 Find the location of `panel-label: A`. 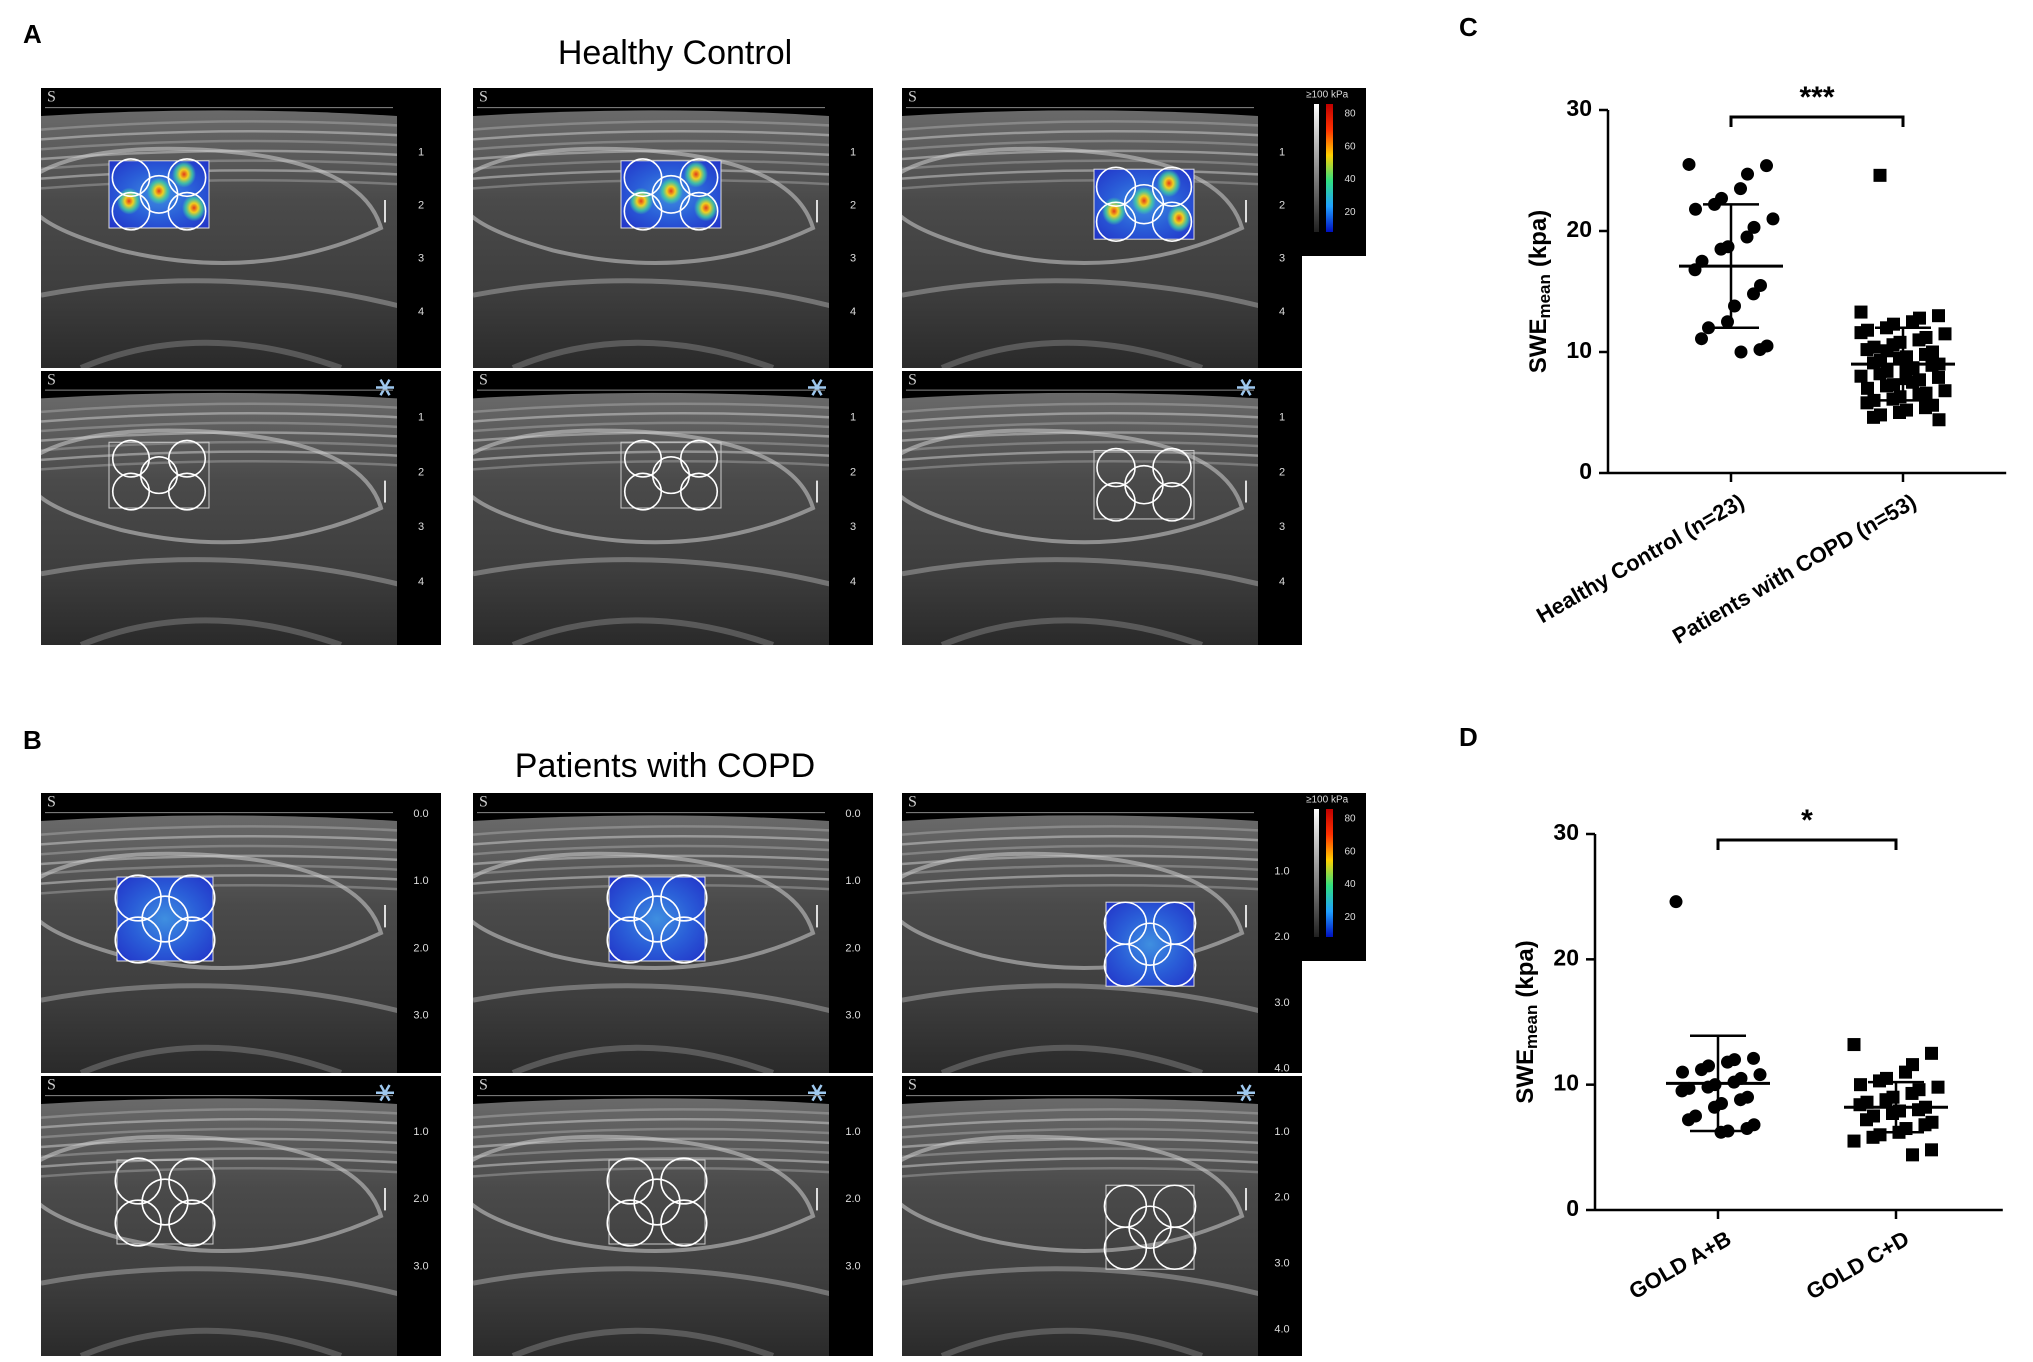

panel-label: A is located at coordinates (32, 34).